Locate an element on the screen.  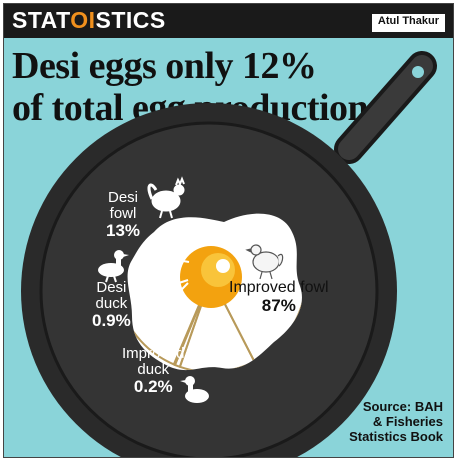
slice-name: fowl is located at coordinates (123, 213).